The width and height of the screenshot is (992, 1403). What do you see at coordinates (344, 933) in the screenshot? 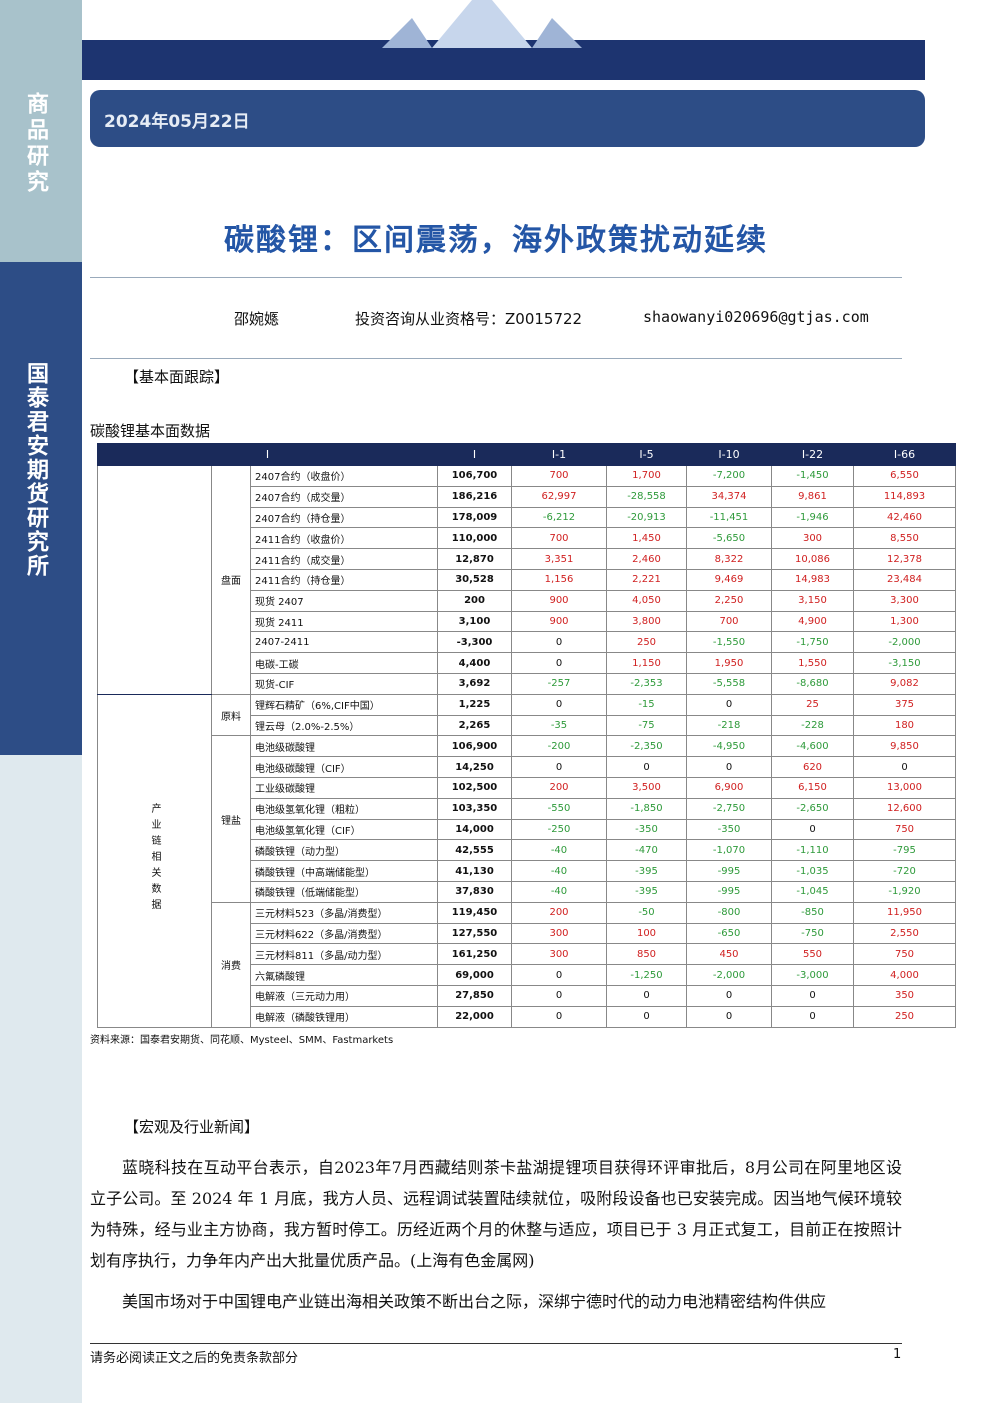
I see `row-label: 三元材料622（多晶/消费型）` at bounding box center [344, 933].